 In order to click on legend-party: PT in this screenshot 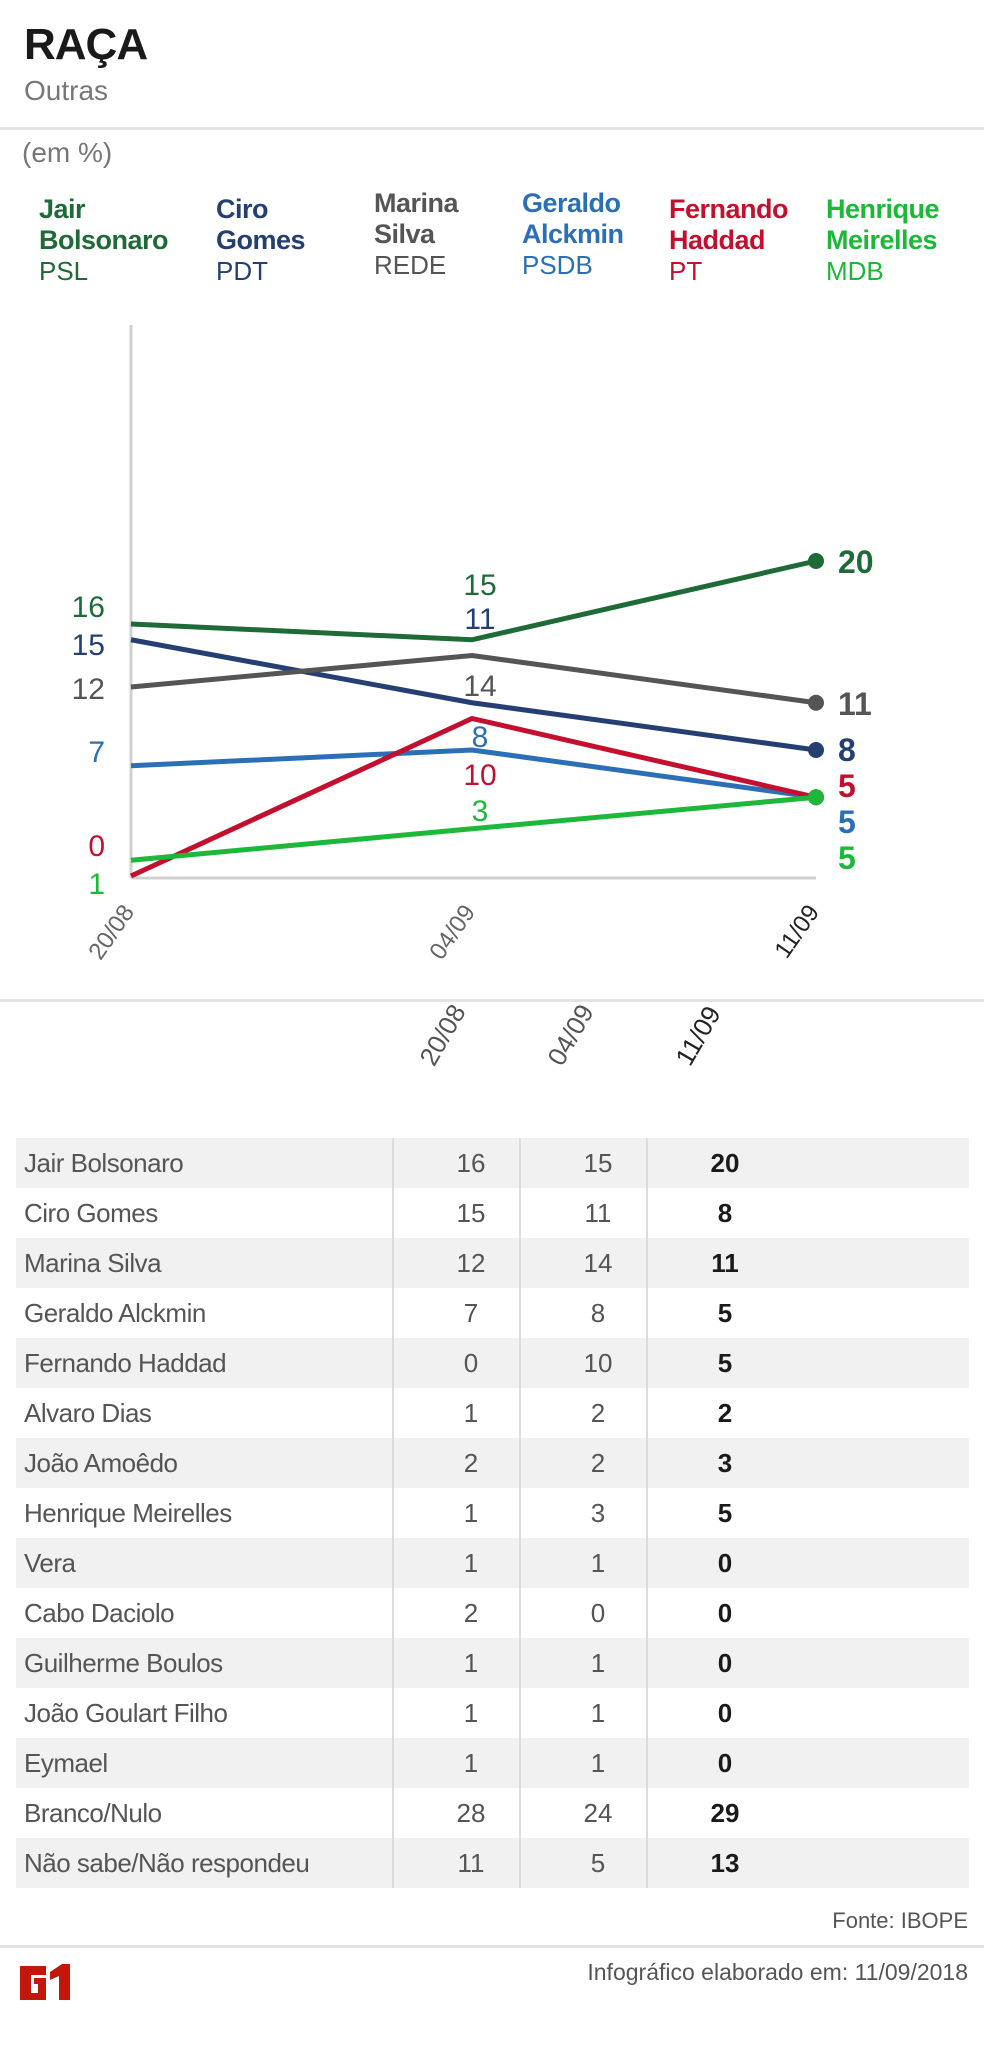, I will do `click(686, 271)`.